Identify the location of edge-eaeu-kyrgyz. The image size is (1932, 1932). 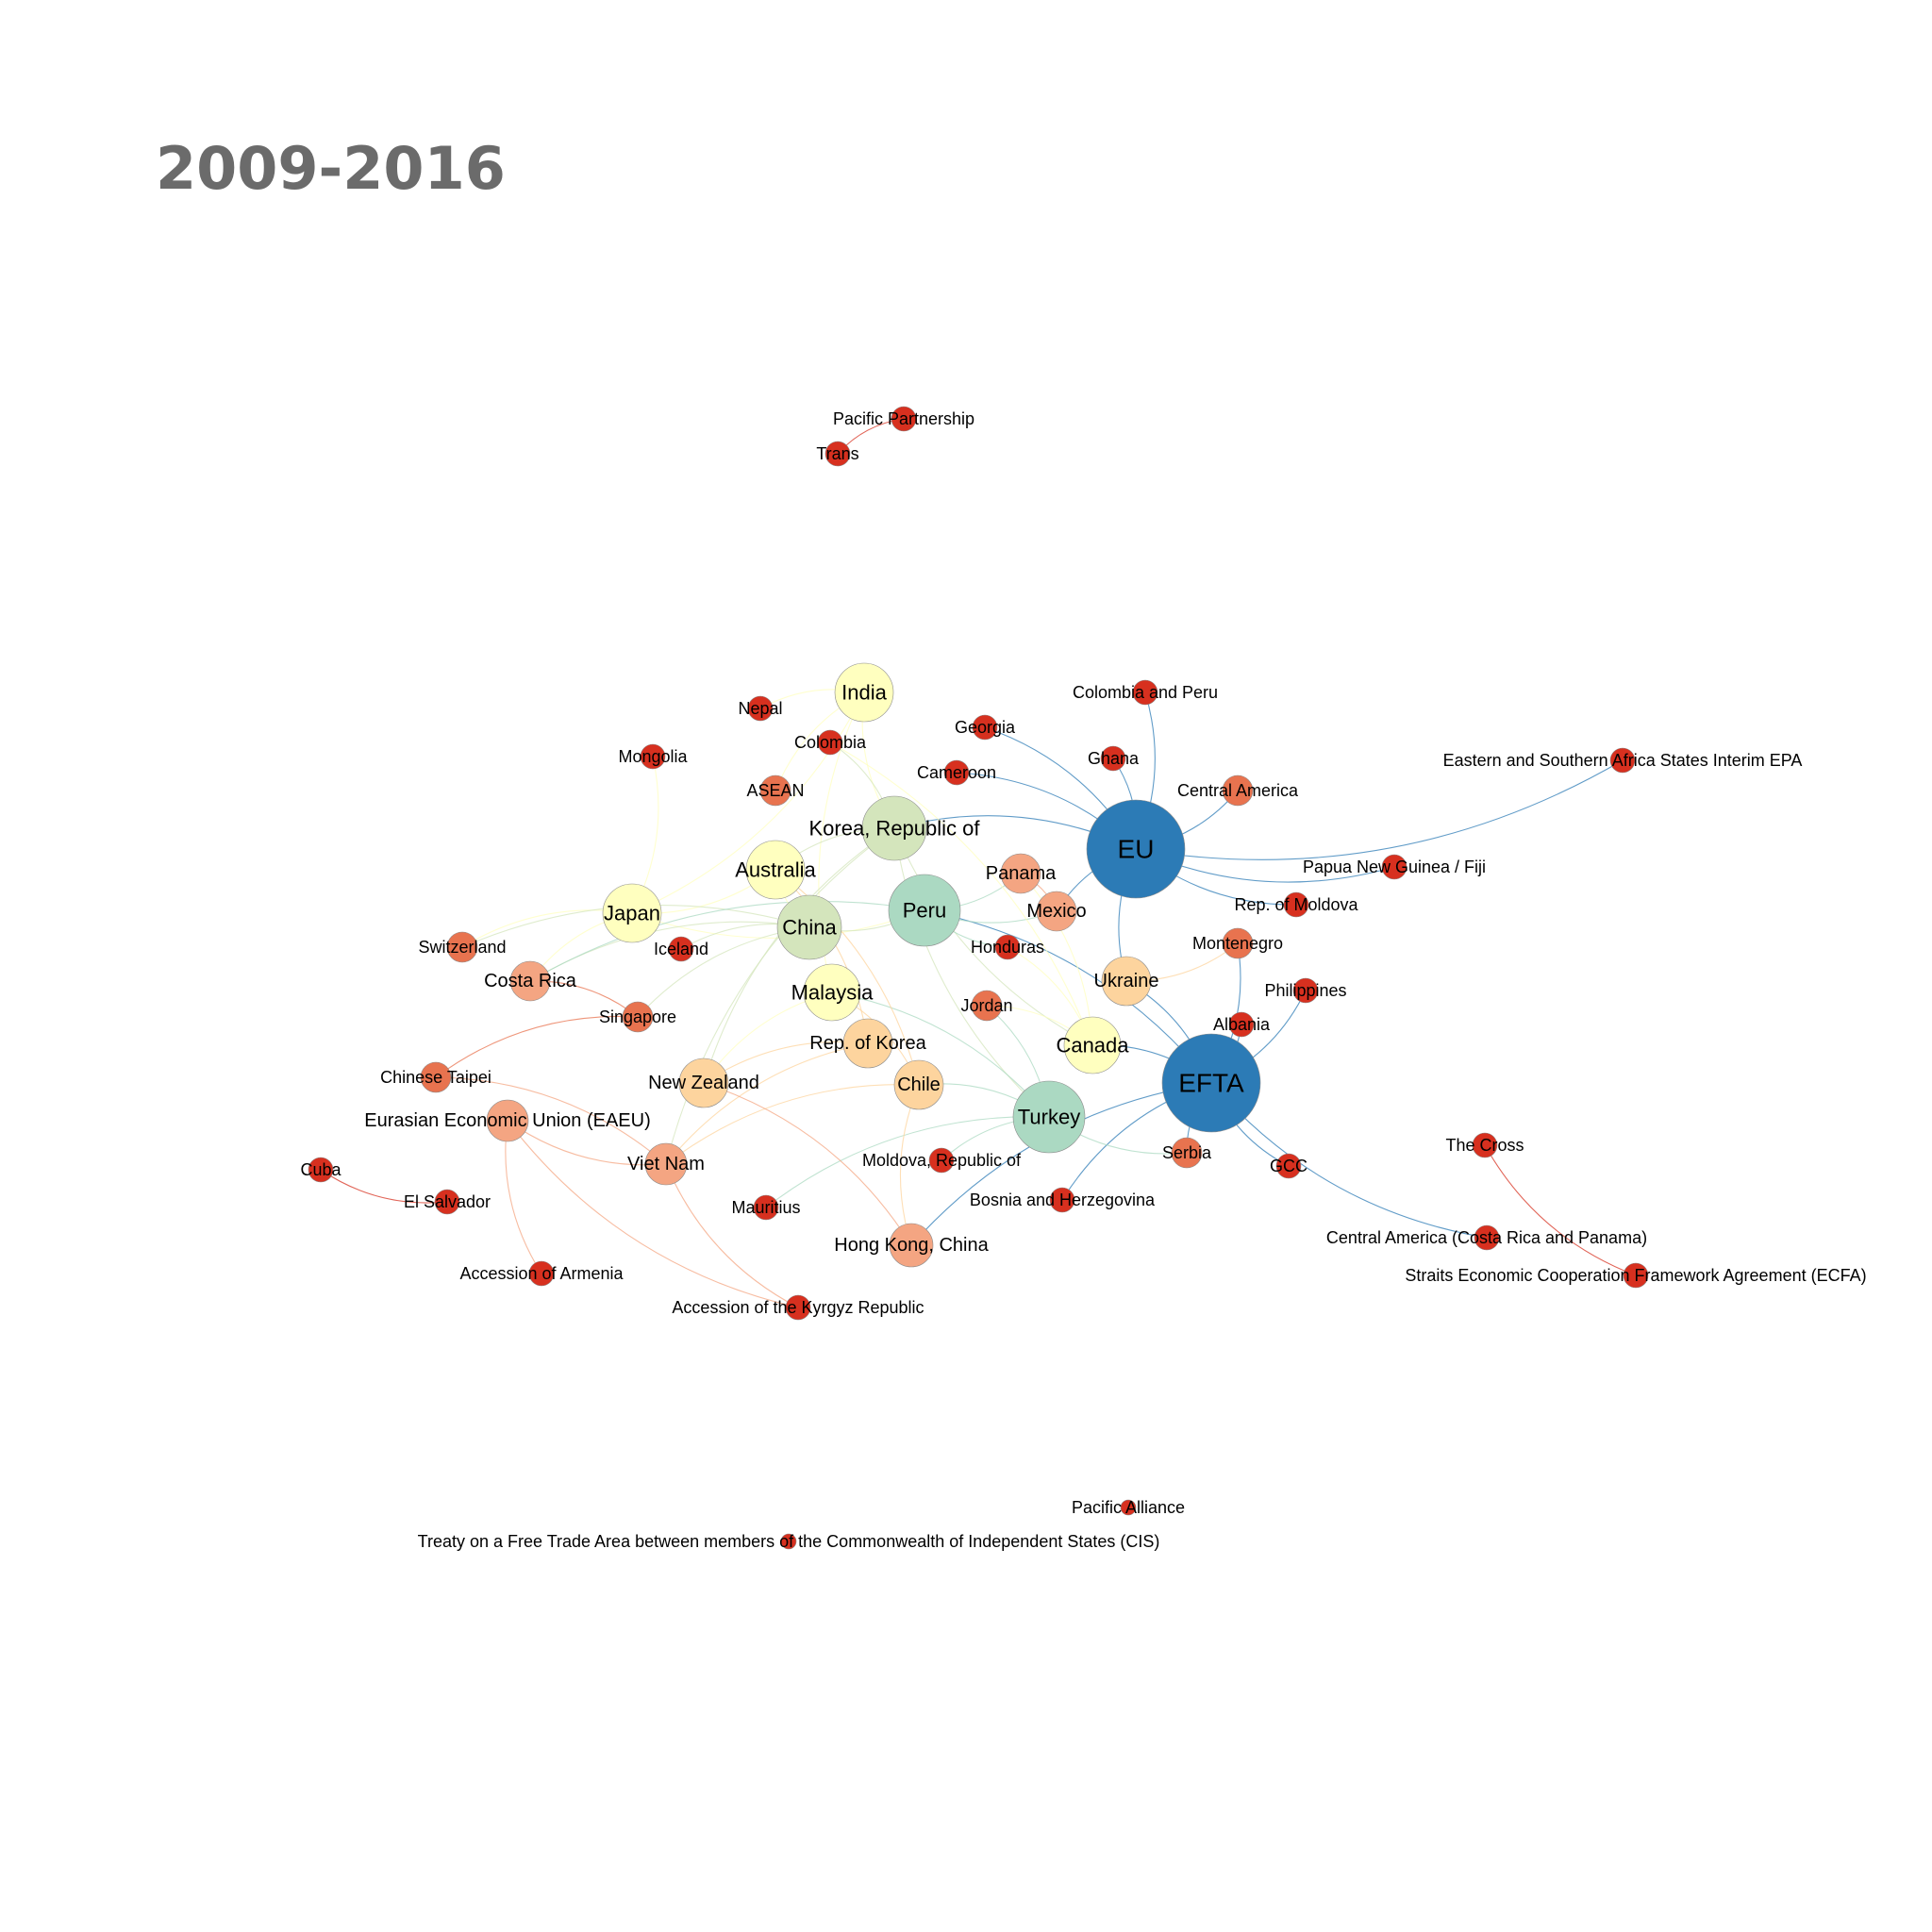
(653, 1214).